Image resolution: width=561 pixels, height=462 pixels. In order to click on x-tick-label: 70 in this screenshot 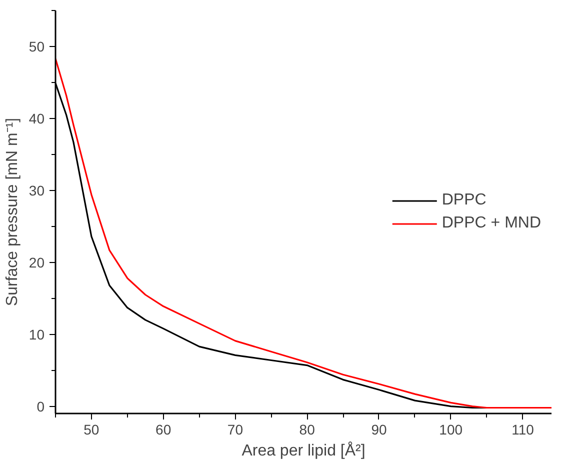, I will do `click(235, 430)`.